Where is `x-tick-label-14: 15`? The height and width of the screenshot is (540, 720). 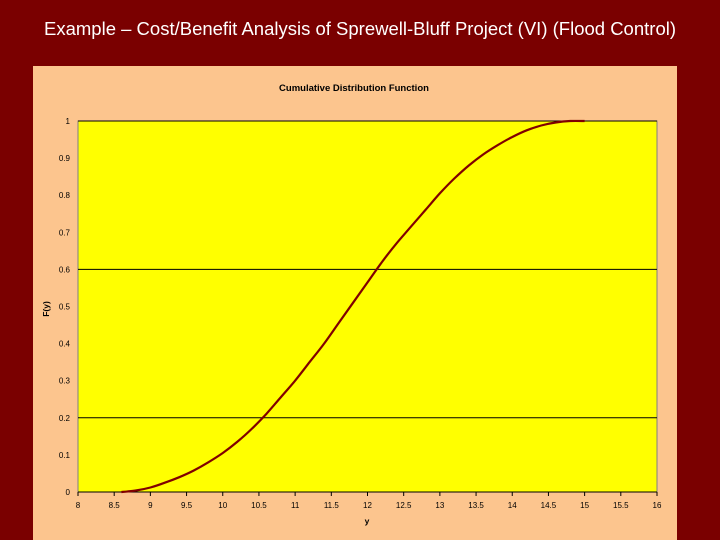 x-tick-label-14: 15 is located at coordinates (584, 505).